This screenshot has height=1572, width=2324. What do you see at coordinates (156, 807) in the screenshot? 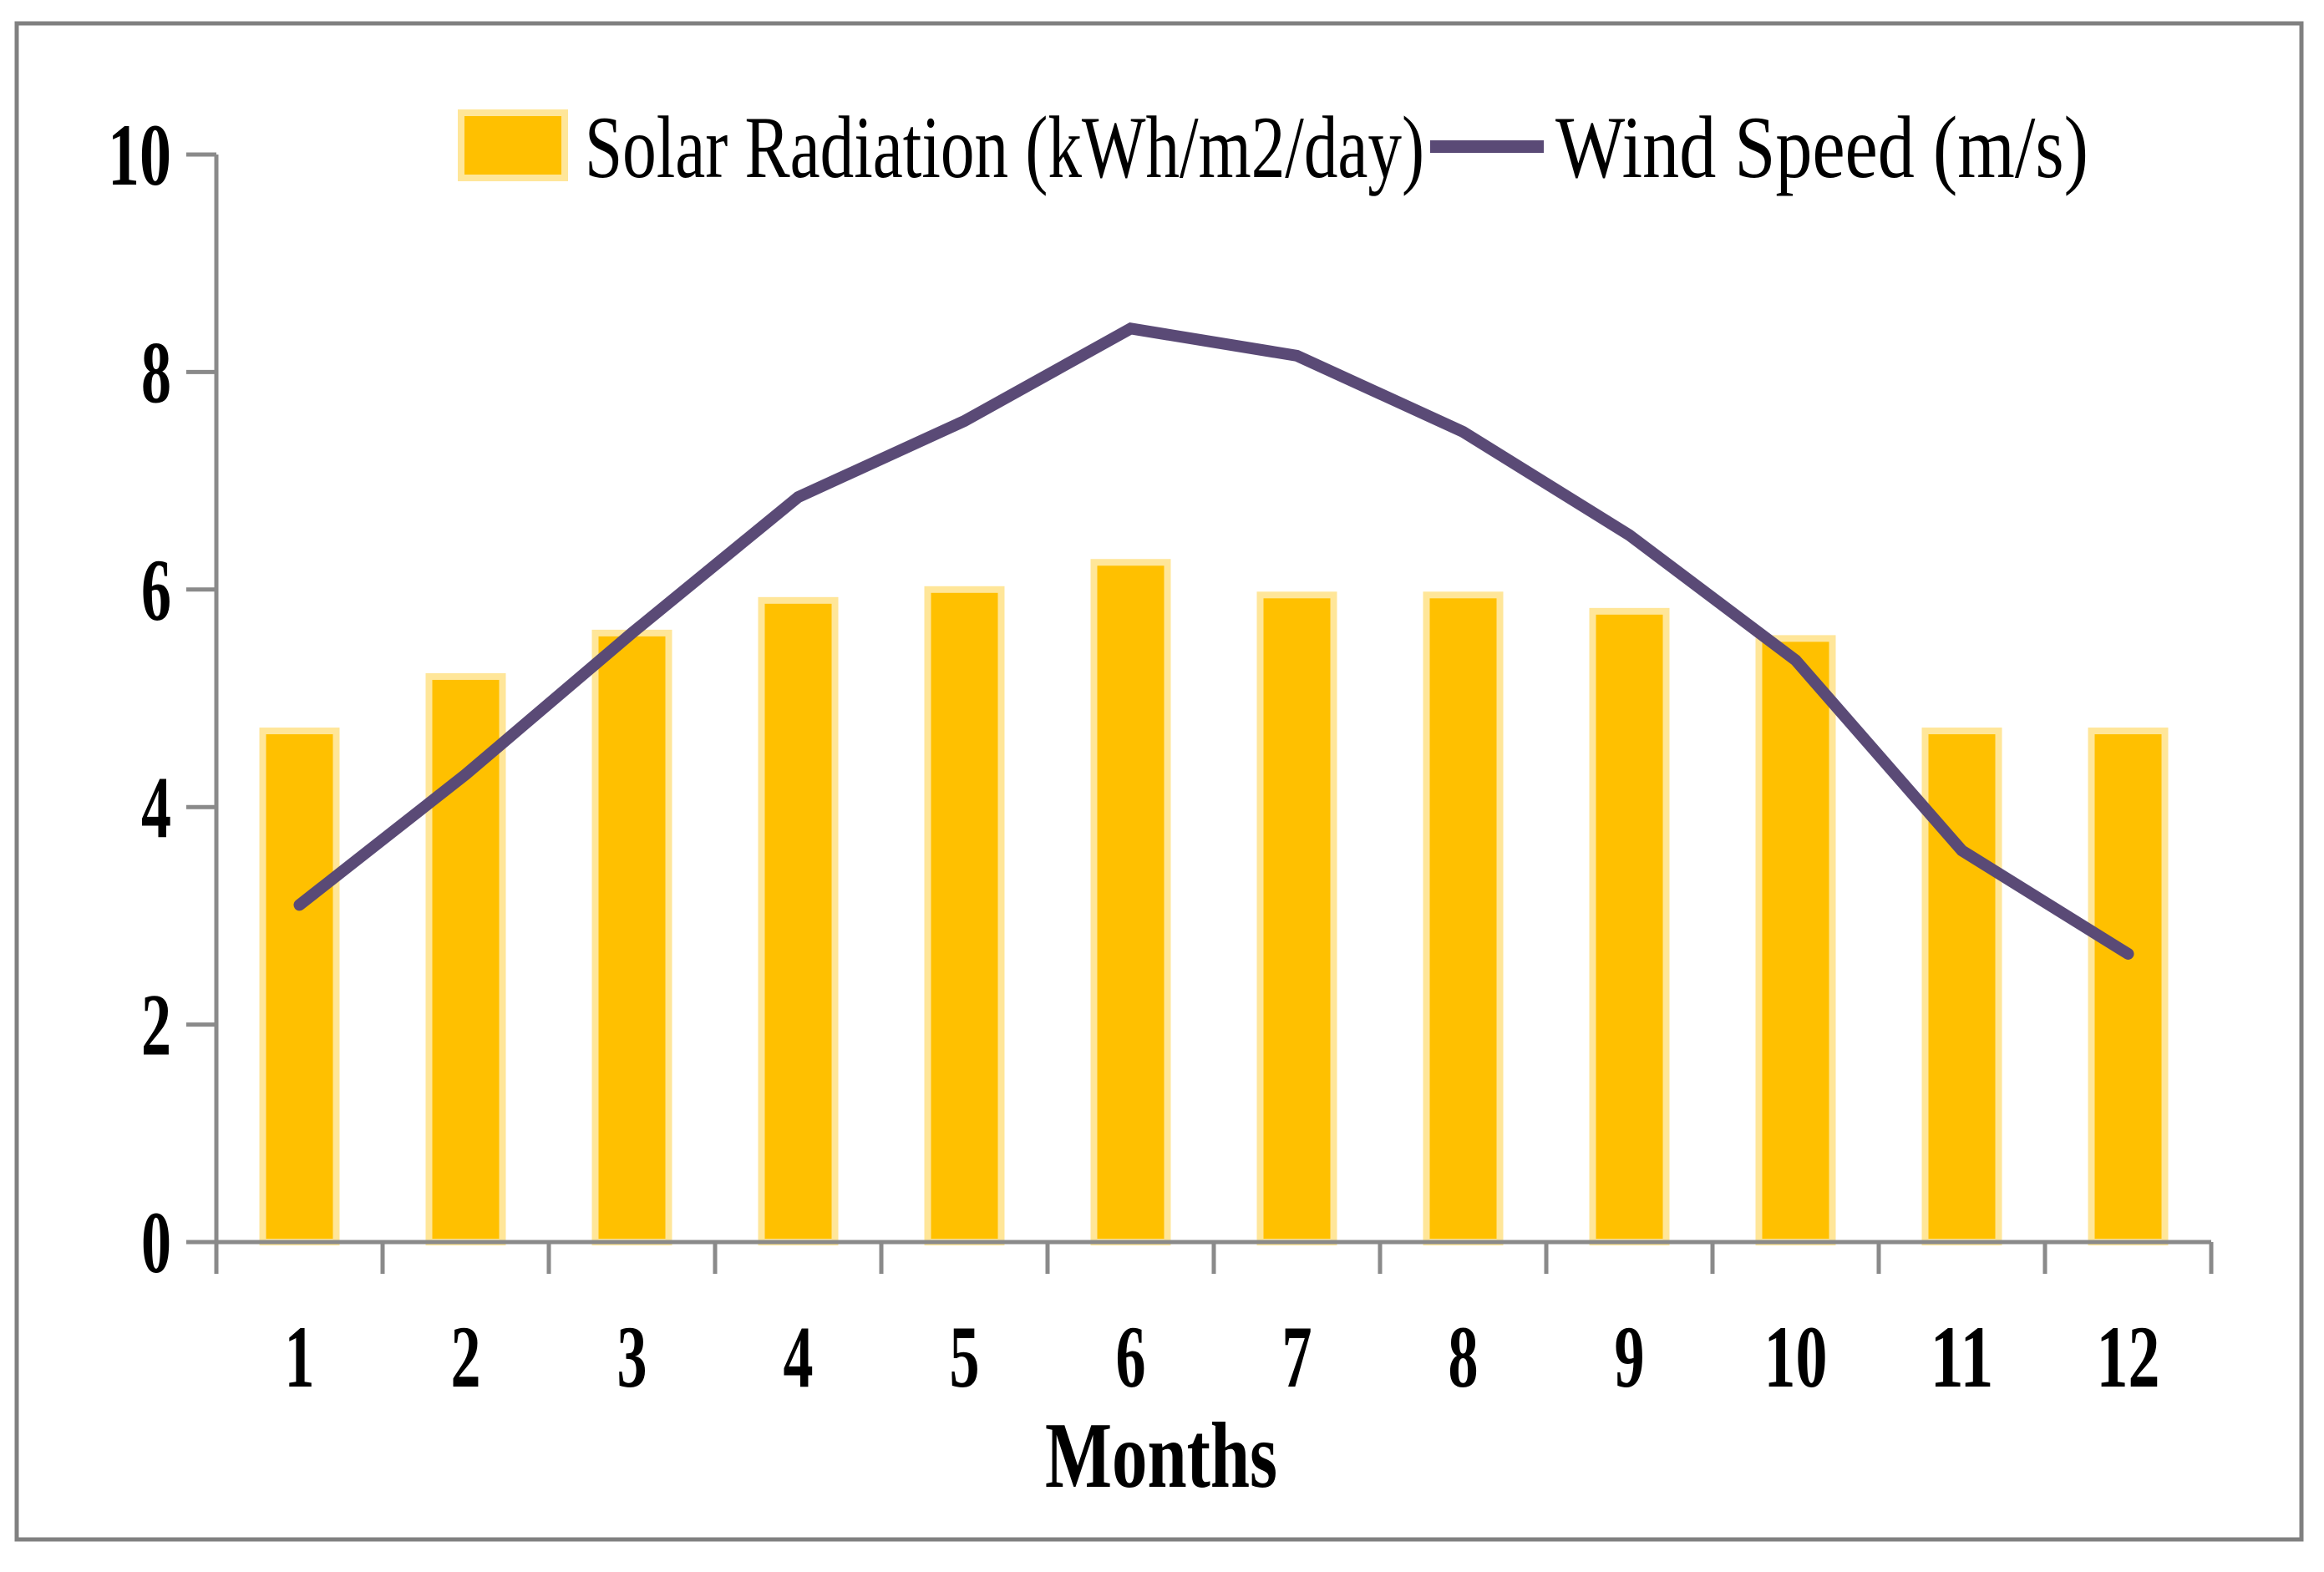
I see `y-tick-label-4: 4` at bounding box center [156, 807].